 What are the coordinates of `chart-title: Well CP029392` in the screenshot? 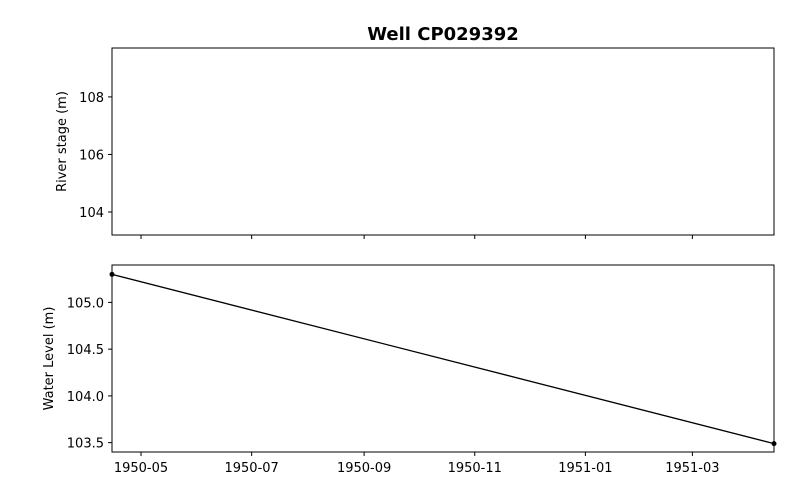 It's located at (443, 34).